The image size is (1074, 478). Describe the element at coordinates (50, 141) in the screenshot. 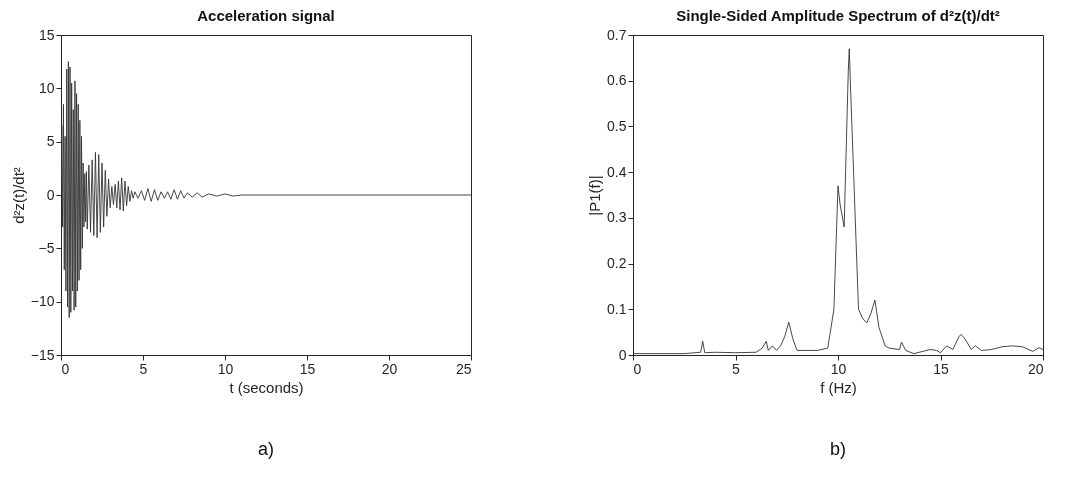

I see `y-tick-label: 5` at that location.